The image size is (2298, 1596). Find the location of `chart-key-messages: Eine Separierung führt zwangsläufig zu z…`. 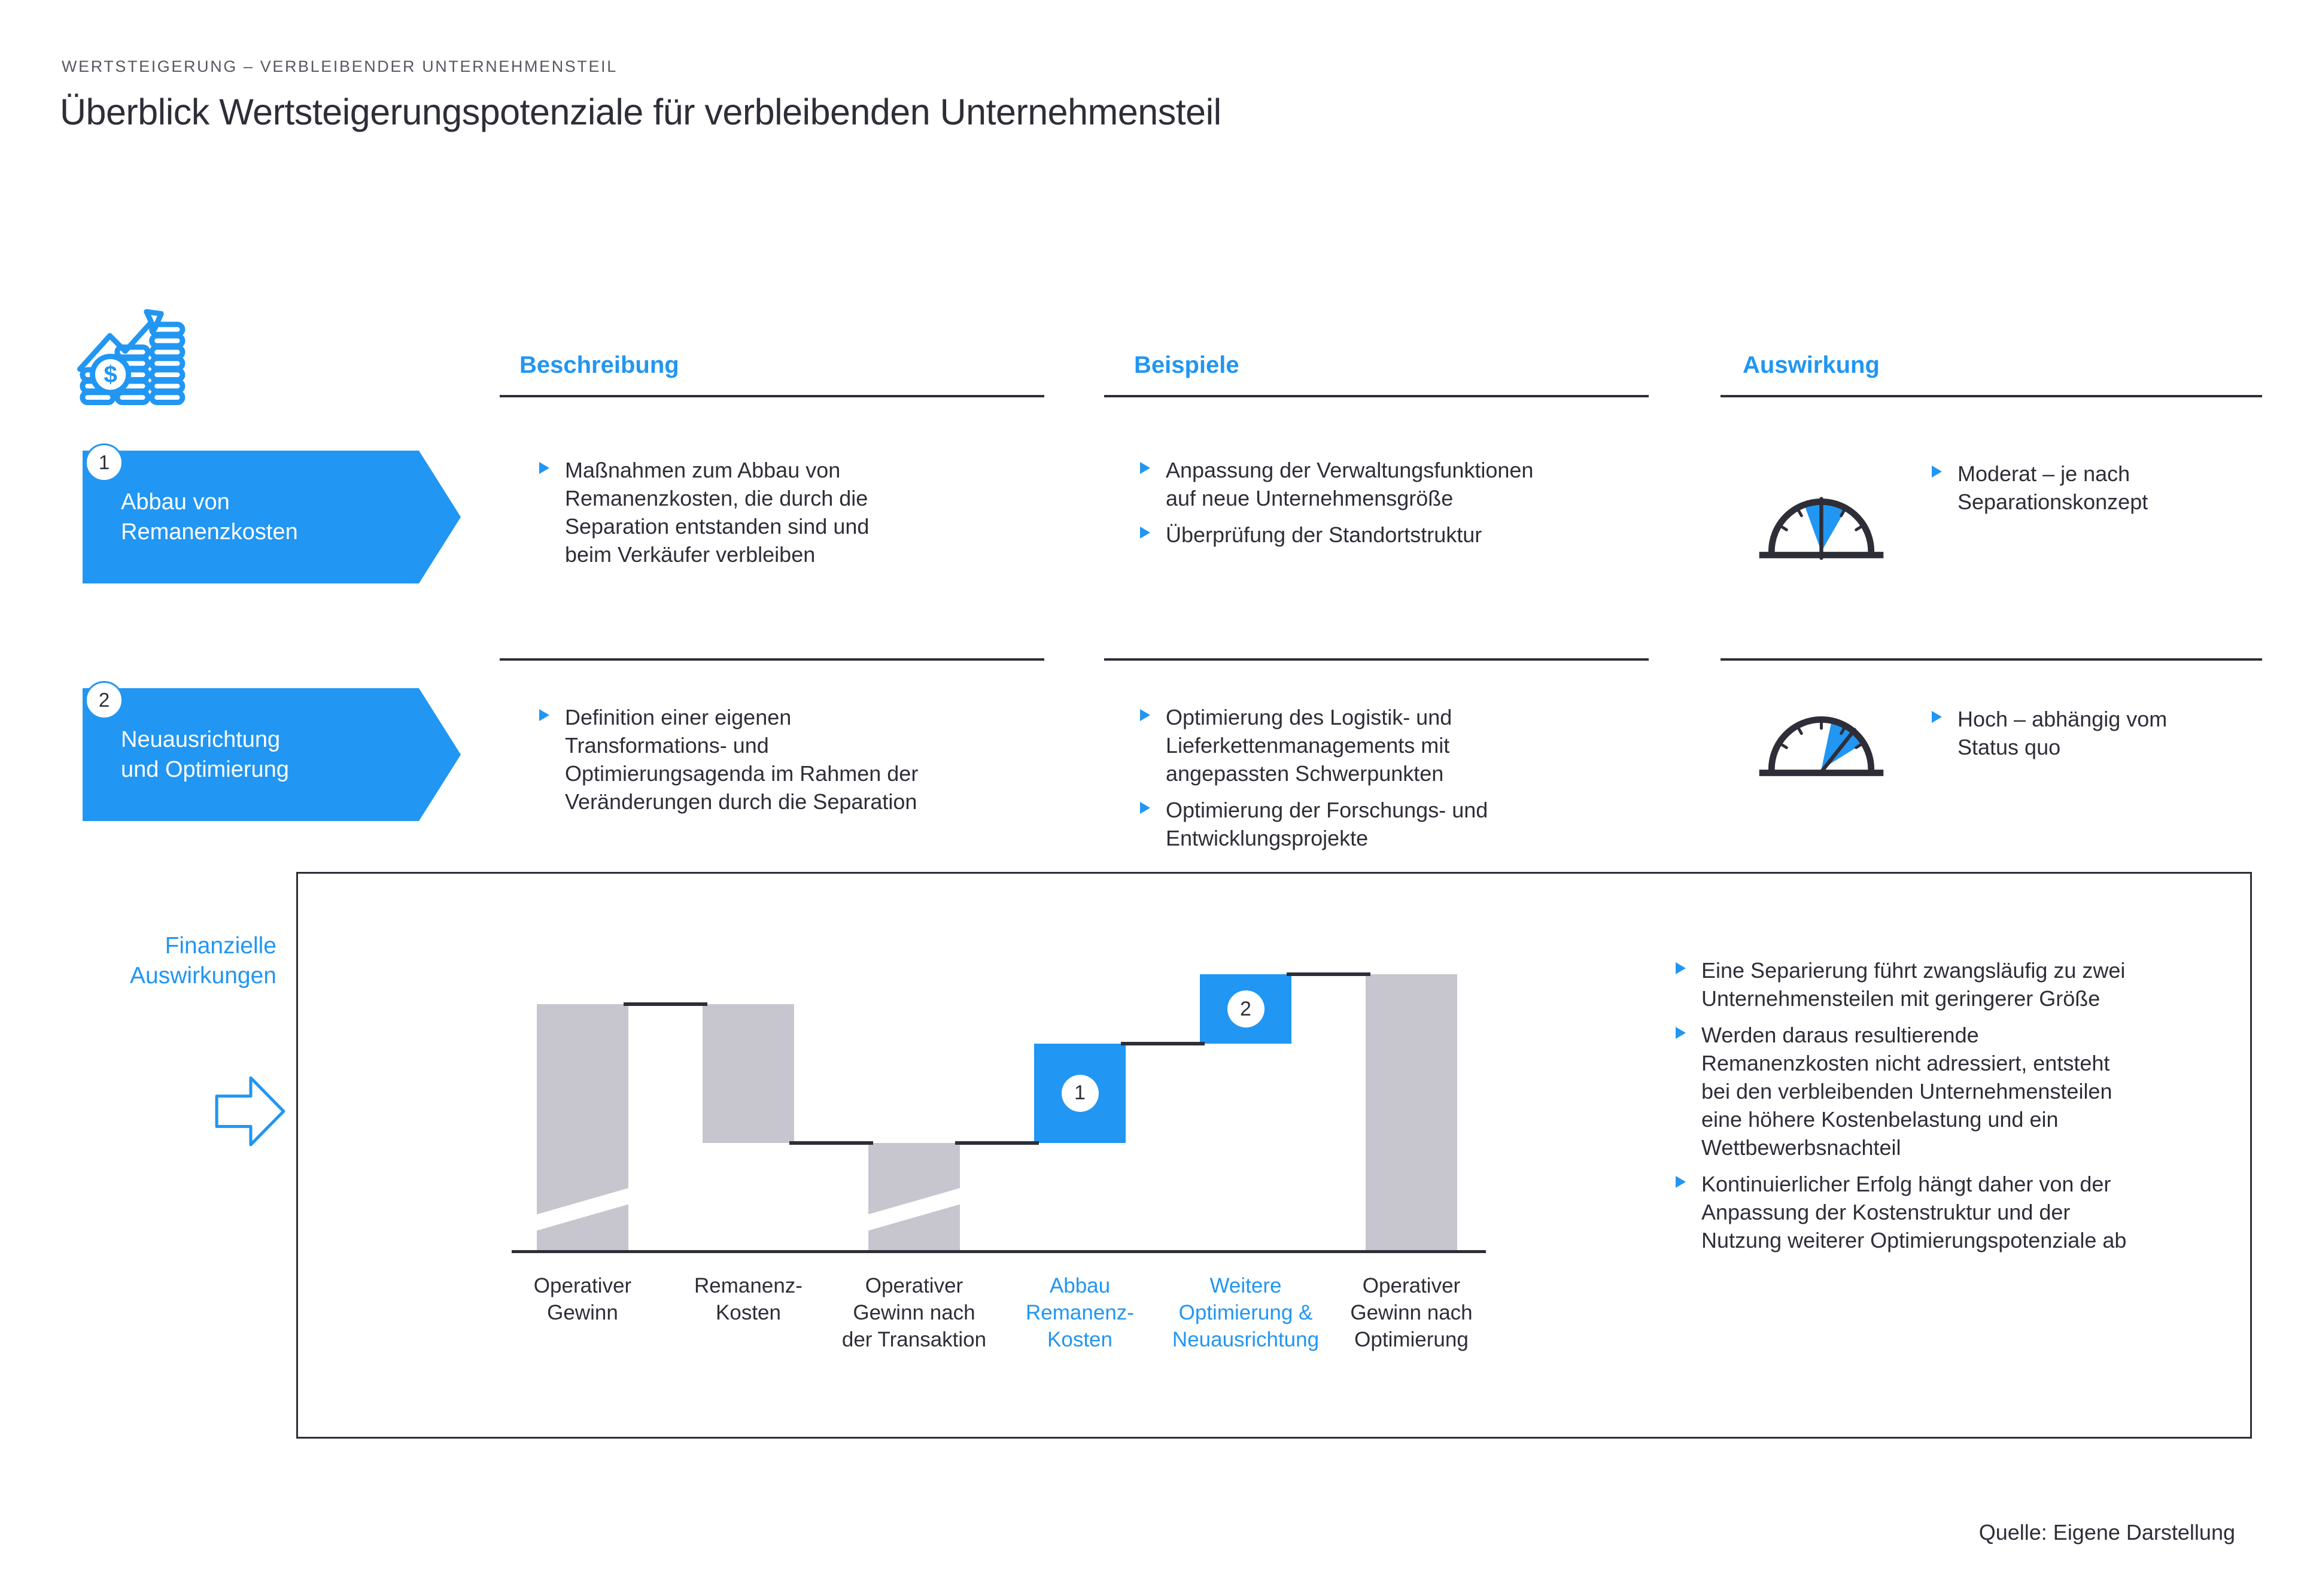

chart-key-messages: Eine Separierung führt zwangsläufig zu z… is located at coordinates (1945, 1105).